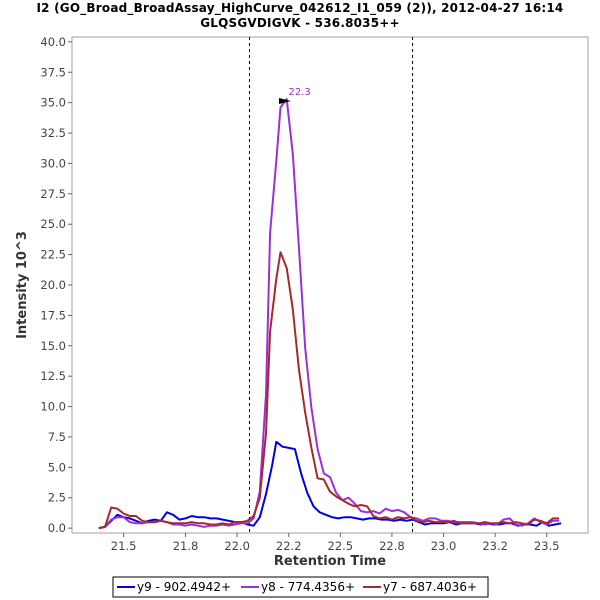  What do you see at coordinates (495, 546) in the screenshot?
I see `x-tick-label: 23.2` at bounding box center [495, 546].